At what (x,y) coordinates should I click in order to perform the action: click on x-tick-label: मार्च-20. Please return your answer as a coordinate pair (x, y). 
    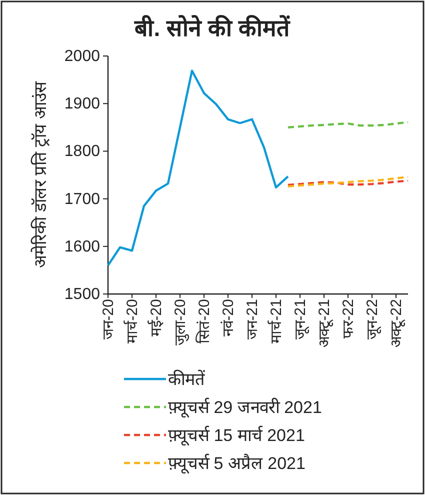
    Looking at the image, I should click on (132, 321).